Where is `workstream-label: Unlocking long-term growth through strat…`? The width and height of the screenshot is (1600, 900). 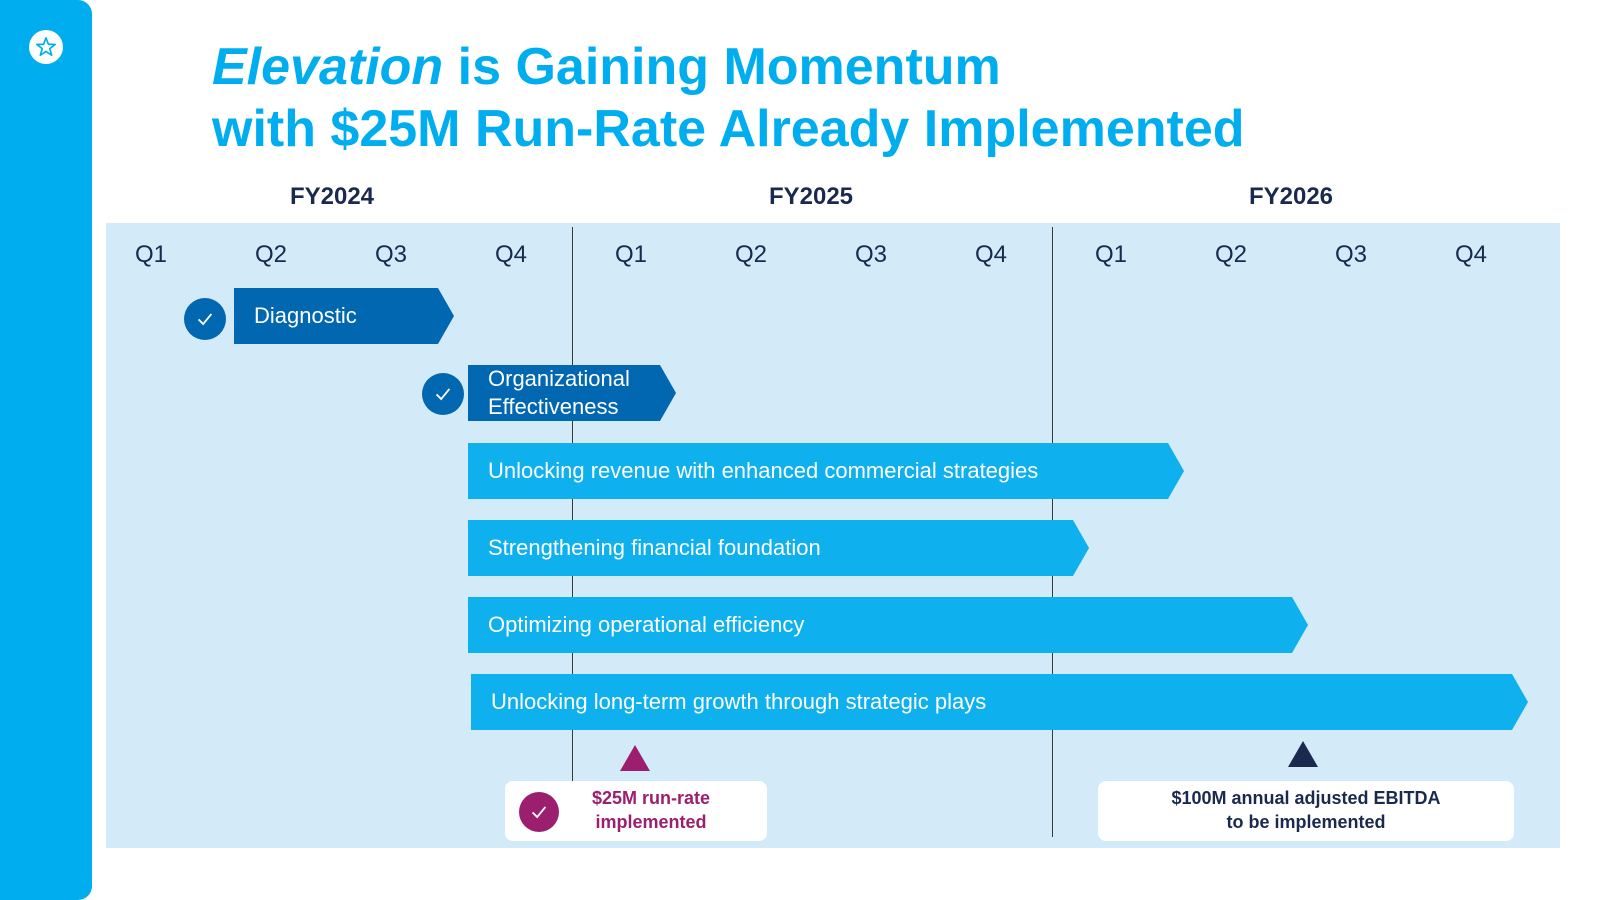
workstream-label: Unlocking long-term growth through strat… is located at coordinates (739, 701).